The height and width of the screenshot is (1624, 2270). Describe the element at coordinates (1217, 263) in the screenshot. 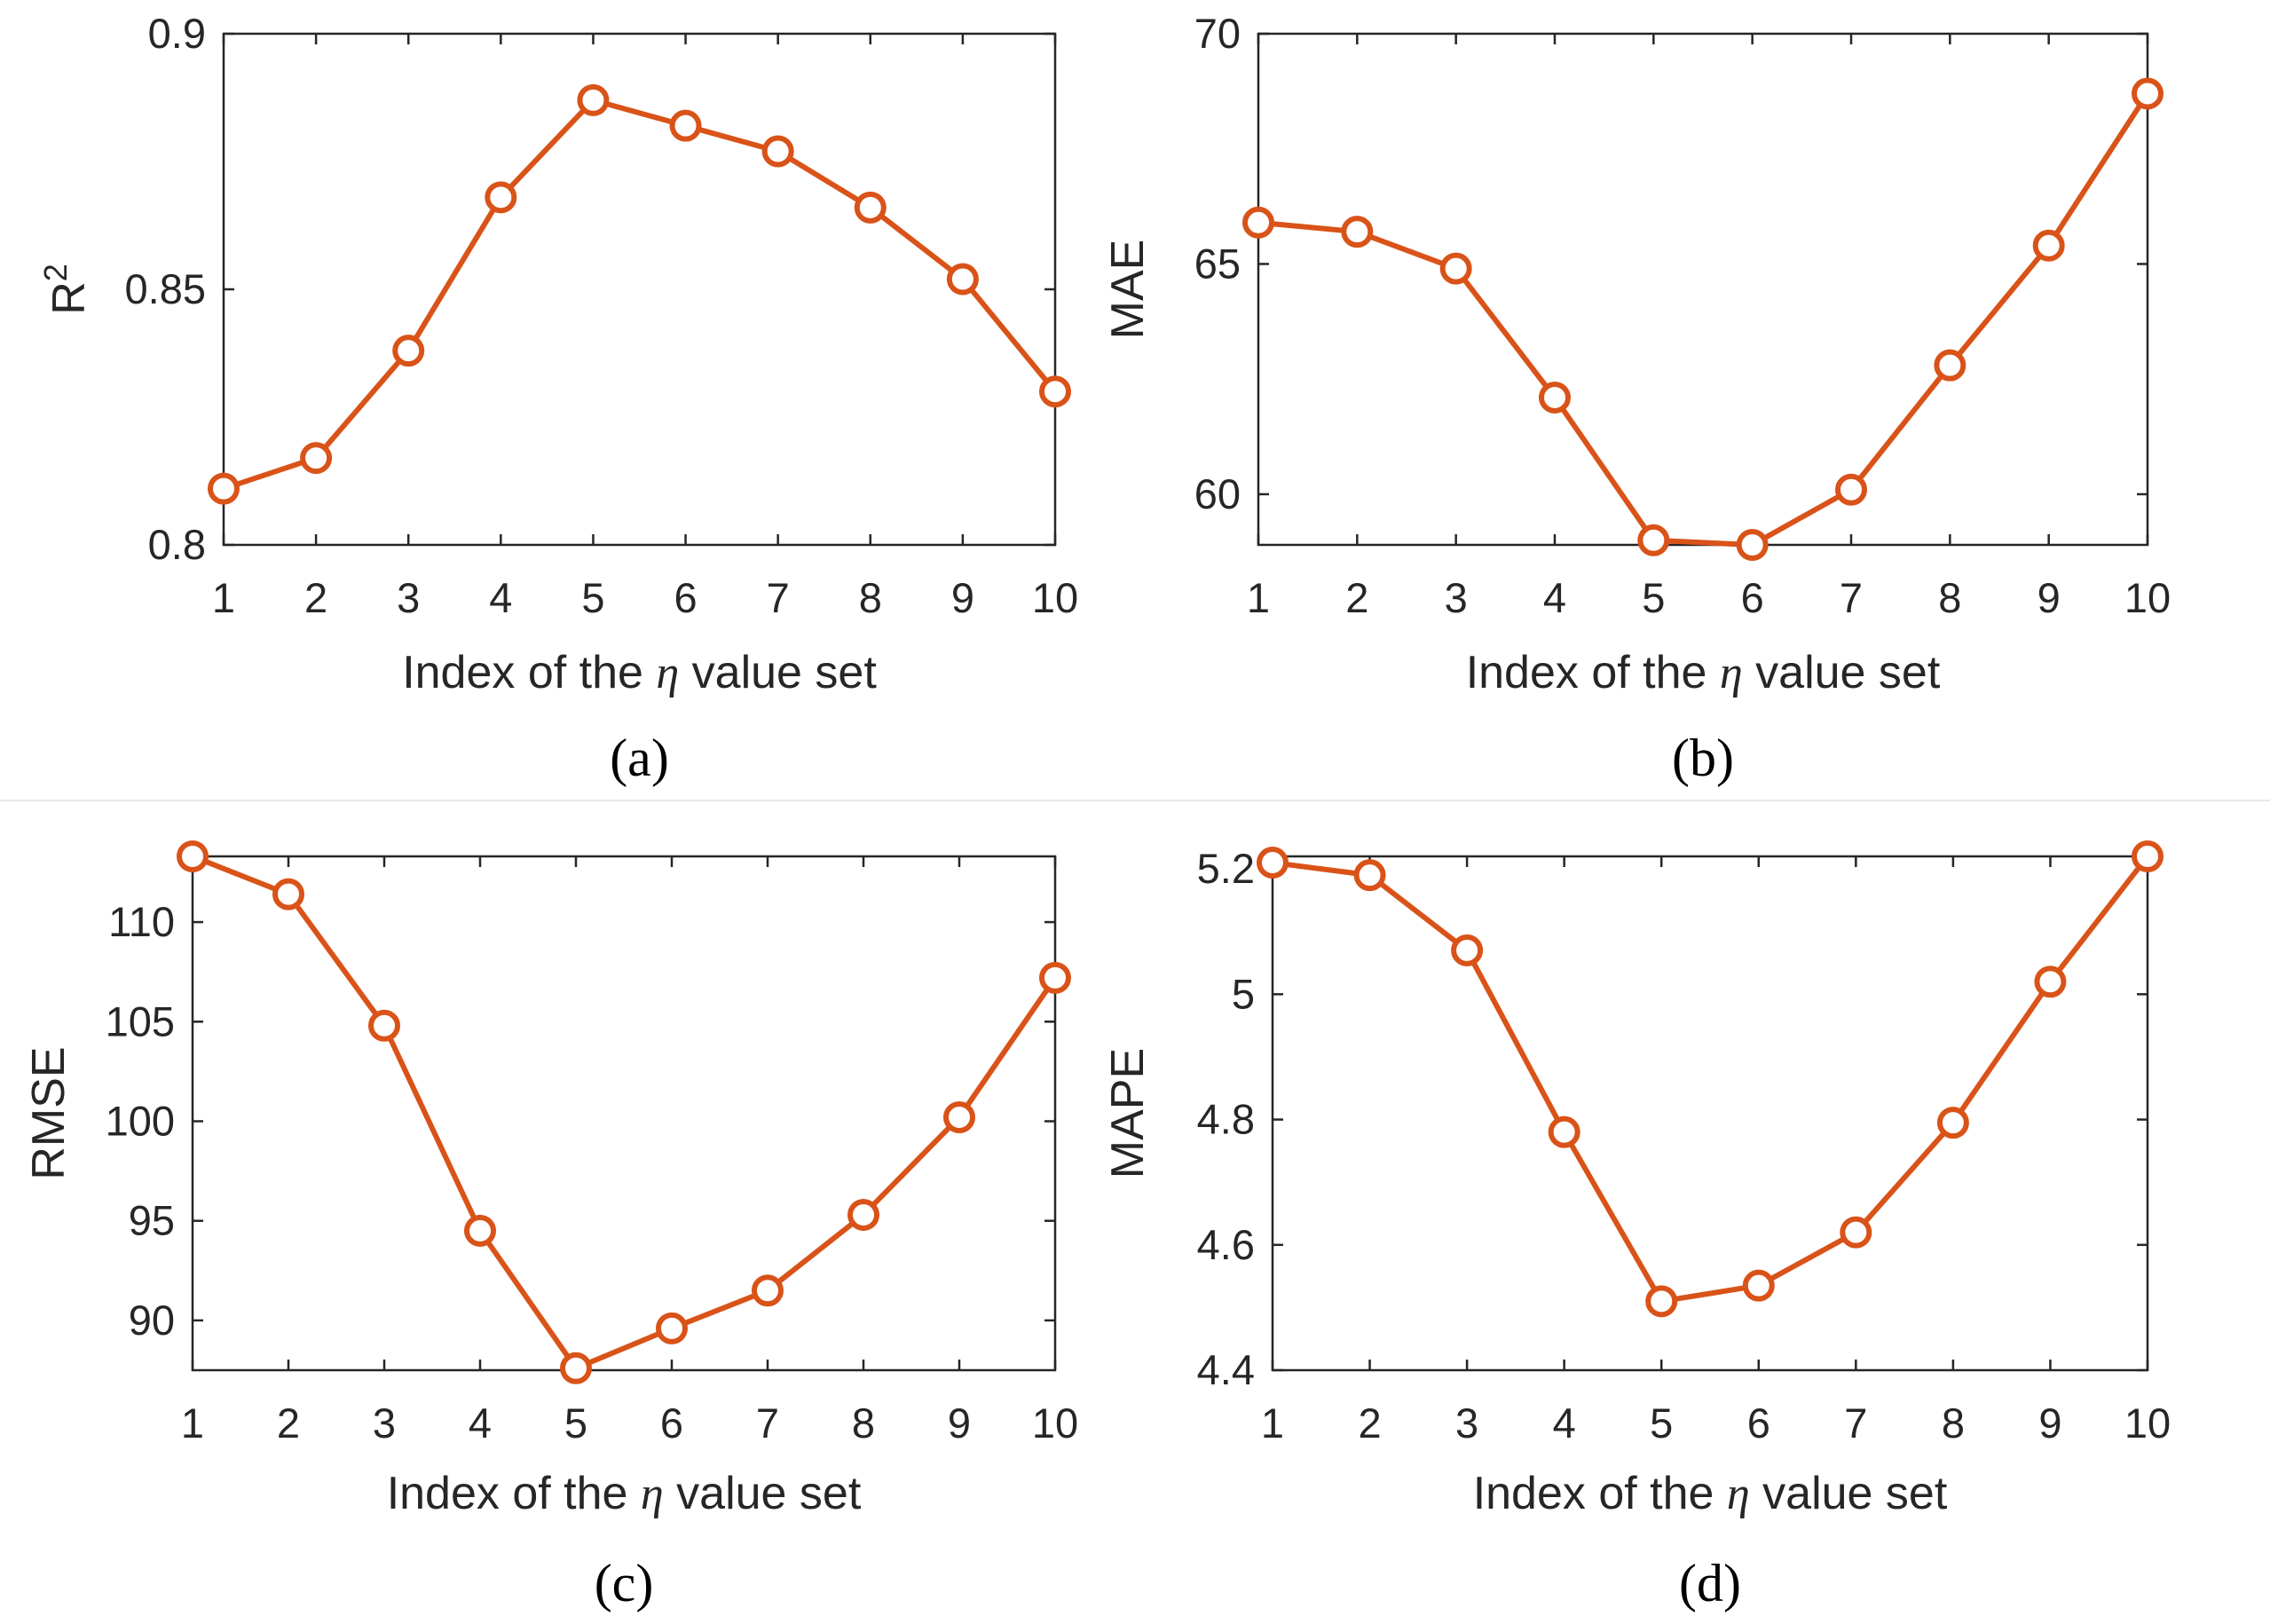

I see `y-tick-label: 65` at that location.